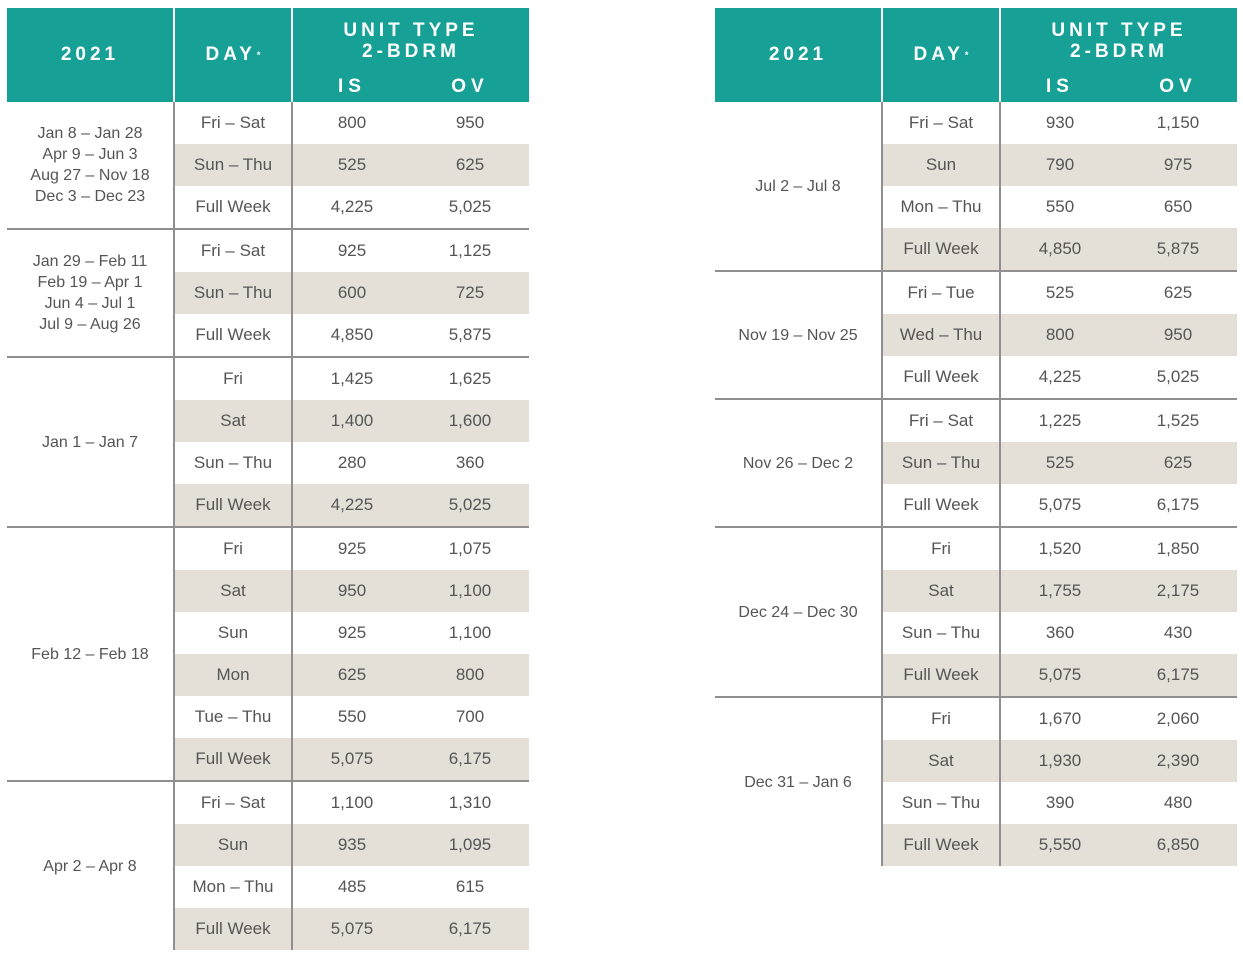  I want to click on is-points-cell: 5,075, so click(1060, 674).